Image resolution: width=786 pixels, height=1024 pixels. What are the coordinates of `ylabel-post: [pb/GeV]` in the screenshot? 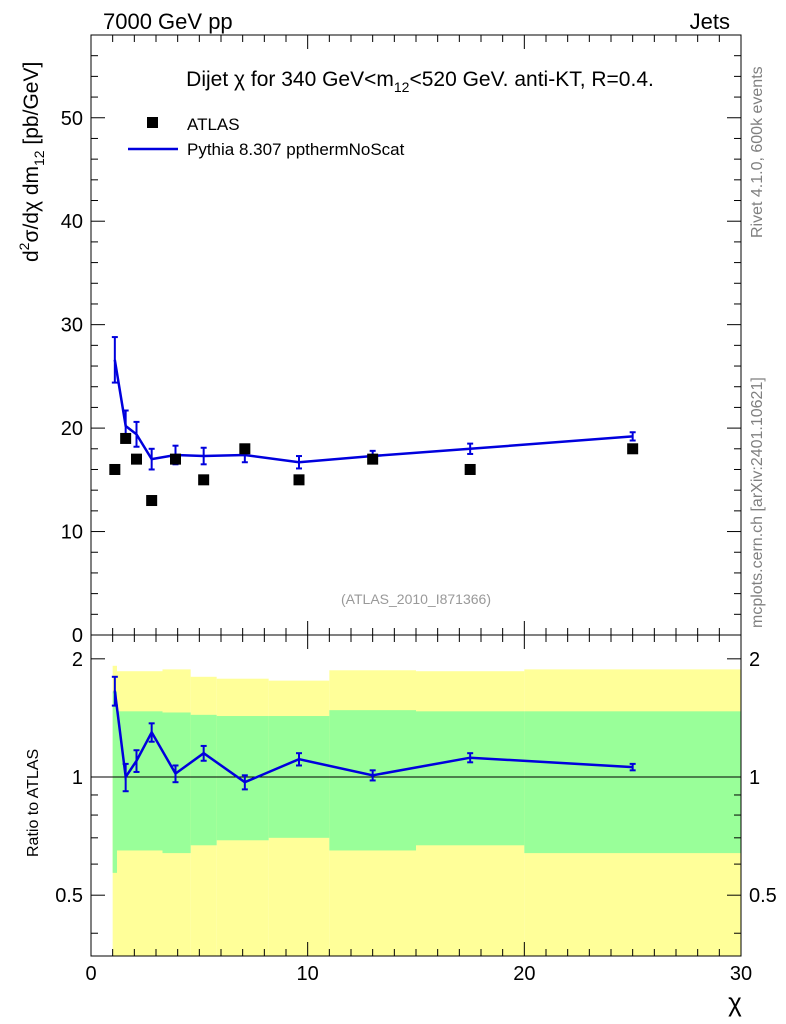 It's located at (31, 106).